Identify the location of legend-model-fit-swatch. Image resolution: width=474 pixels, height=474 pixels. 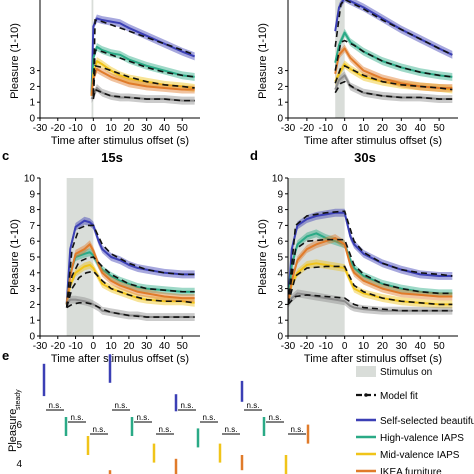
(366, 395).